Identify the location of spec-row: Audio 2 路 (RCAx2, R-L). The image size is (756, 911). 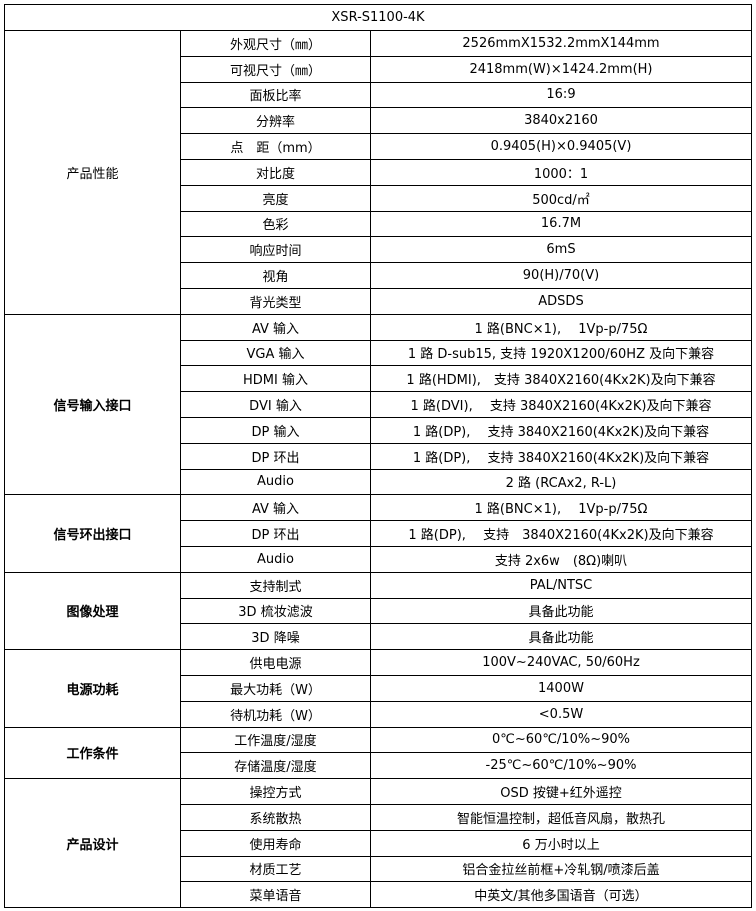
(378, 482).